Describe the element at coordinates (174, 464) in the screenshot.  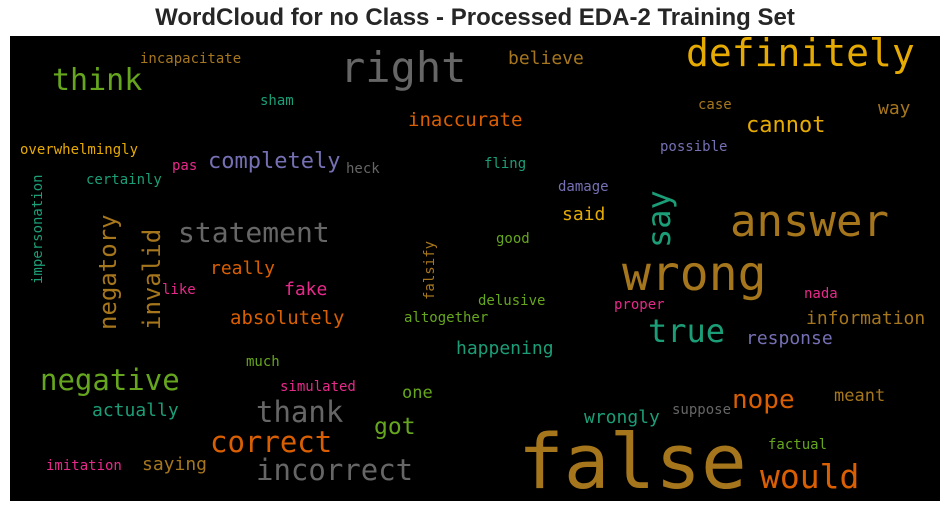
I see `word-saying: saying` at that location.